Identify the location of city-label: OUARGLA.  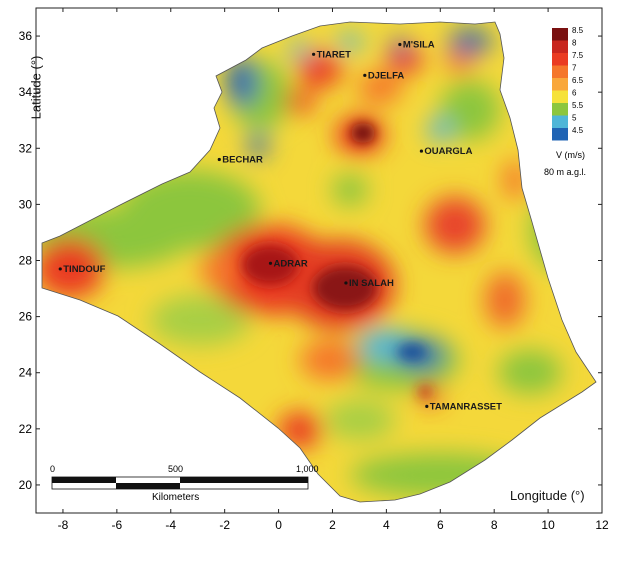
(448, 151).